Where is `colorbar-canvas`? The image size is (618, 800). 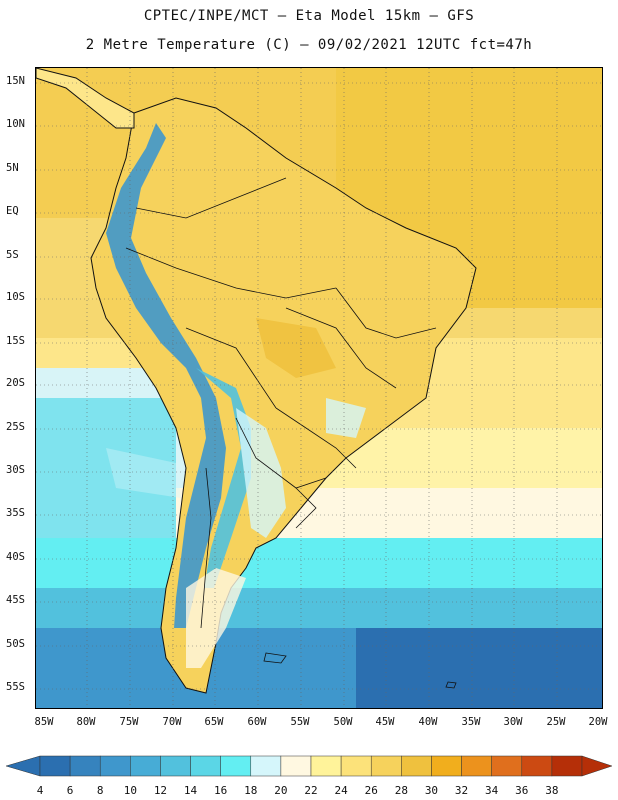
colorbar-canvas is located at coordinates (309, 766).